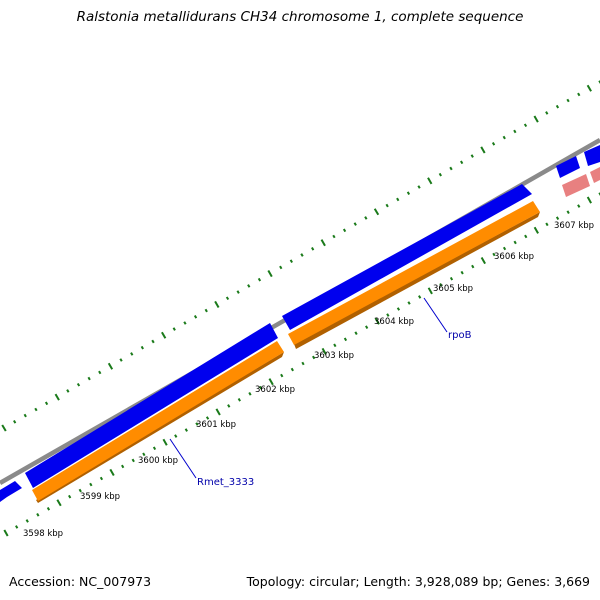  What do you see at coordinates (334, 356) in the screenshot?
I see `tick-label: 3603 kbp` at bounding box center [334, 356].